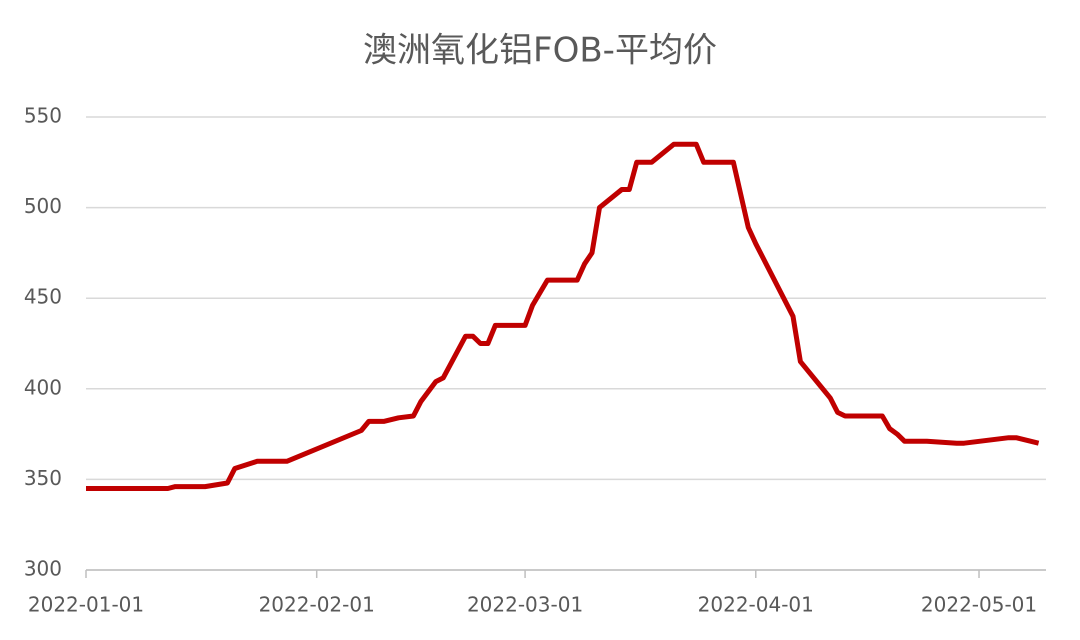 The image size is (1080, 640). Describe the element at coordinates (756, 605) in the screenshot. I see `x-tick-label: 2022-04-01` at that location.